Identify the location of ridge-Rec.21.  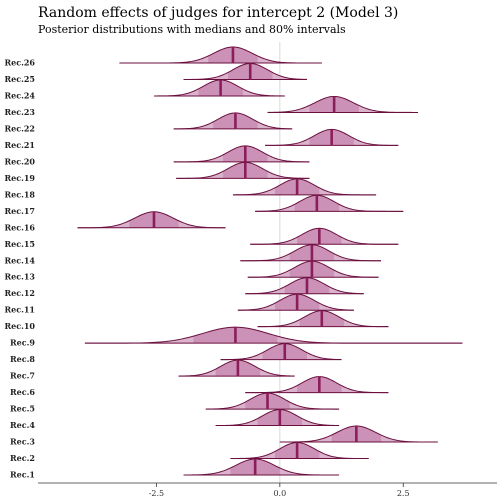
(332, 137).